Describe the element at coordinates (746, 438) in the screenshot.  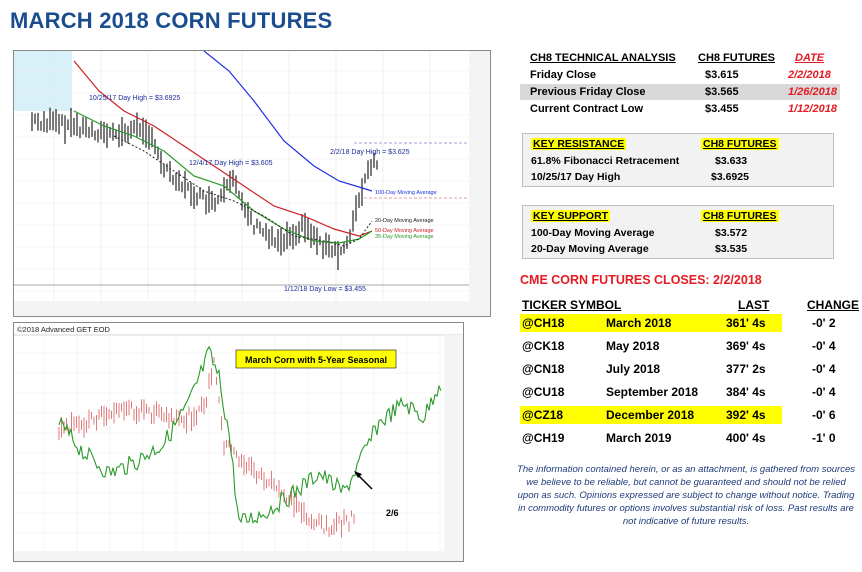
I see `closes-last: 400' 4s` at that location.